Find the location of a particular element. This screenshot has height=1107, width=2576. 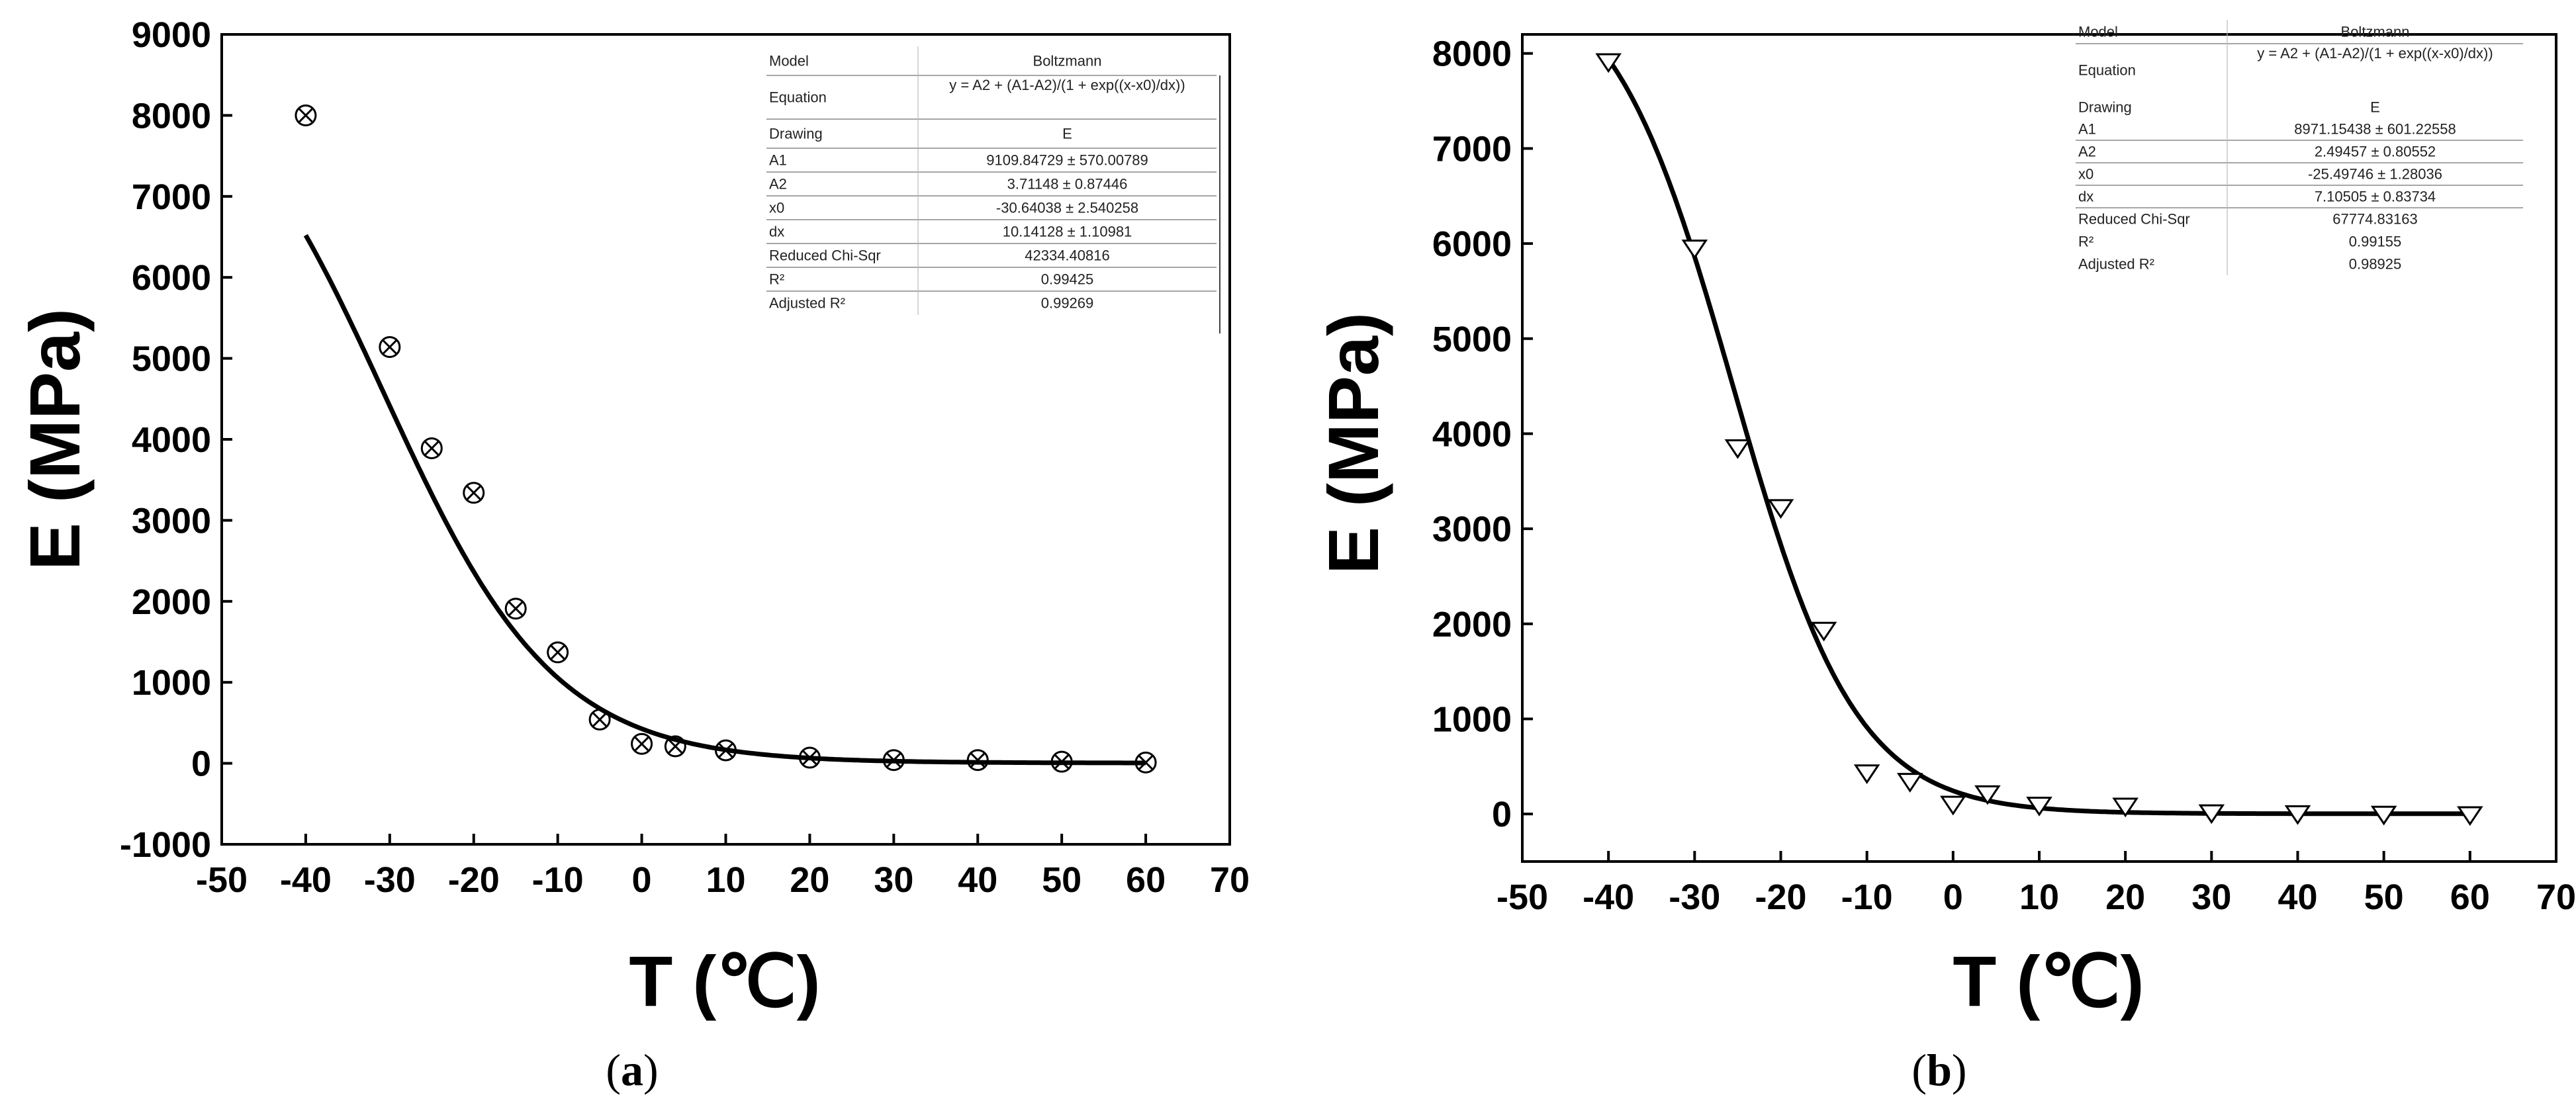

caption-letter: a is located at coordinates (632, 1070).